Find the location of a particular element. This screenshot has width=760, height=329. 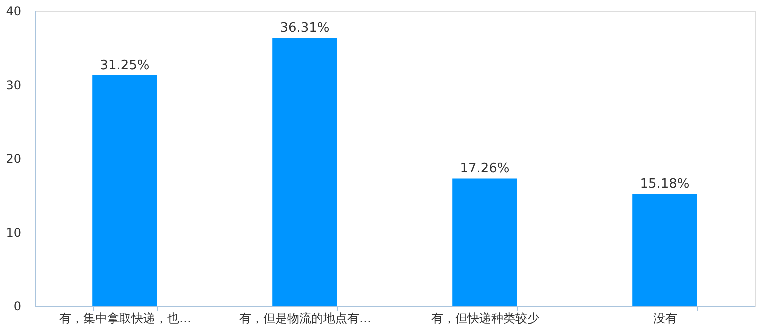

data-label: 15.18% is located at coordinates (665, 184).